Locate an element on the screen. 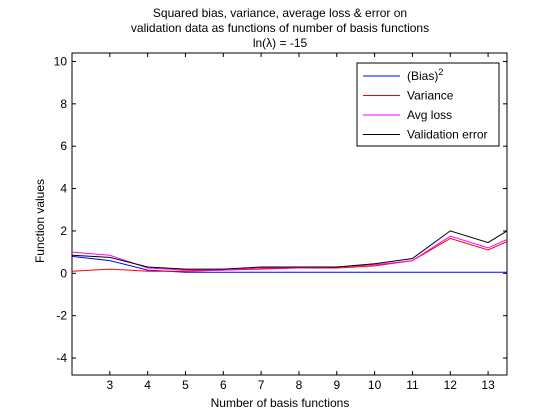 This screenshot has height=420, width=560. x-tick-label: 6 is located at coordinates (223, 385).